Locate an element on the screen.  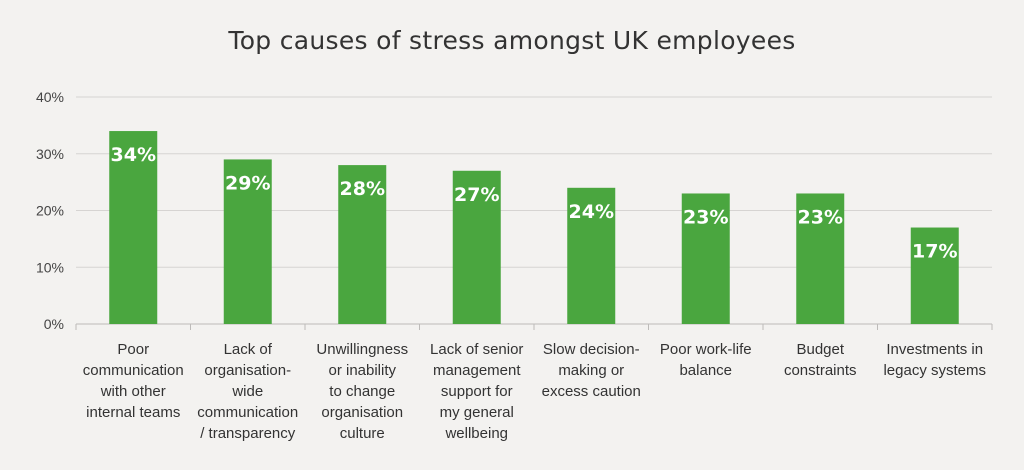
data-label: 24% is located at coordinates (591, 212).